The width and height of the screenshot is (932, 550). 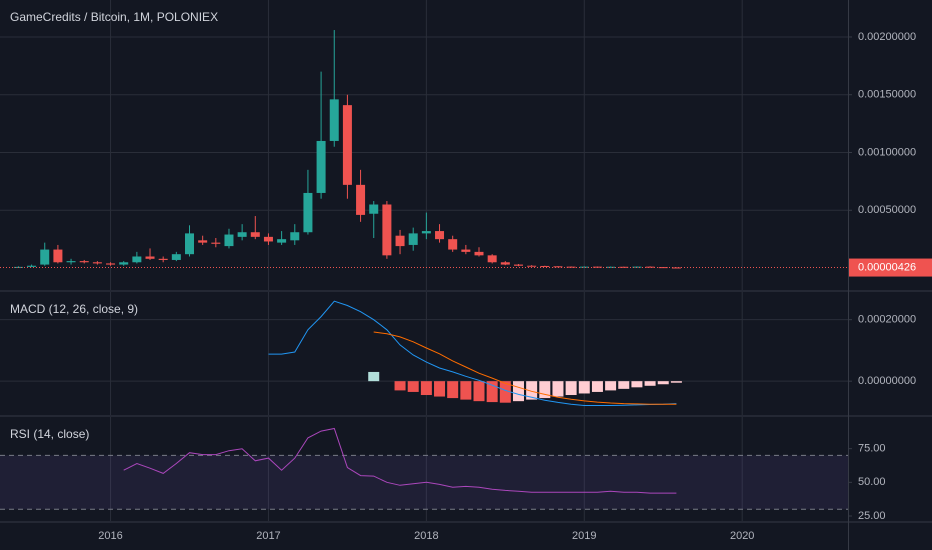 I want to click on y-tick-label: 0.00200000, so click(x=887, y=37).